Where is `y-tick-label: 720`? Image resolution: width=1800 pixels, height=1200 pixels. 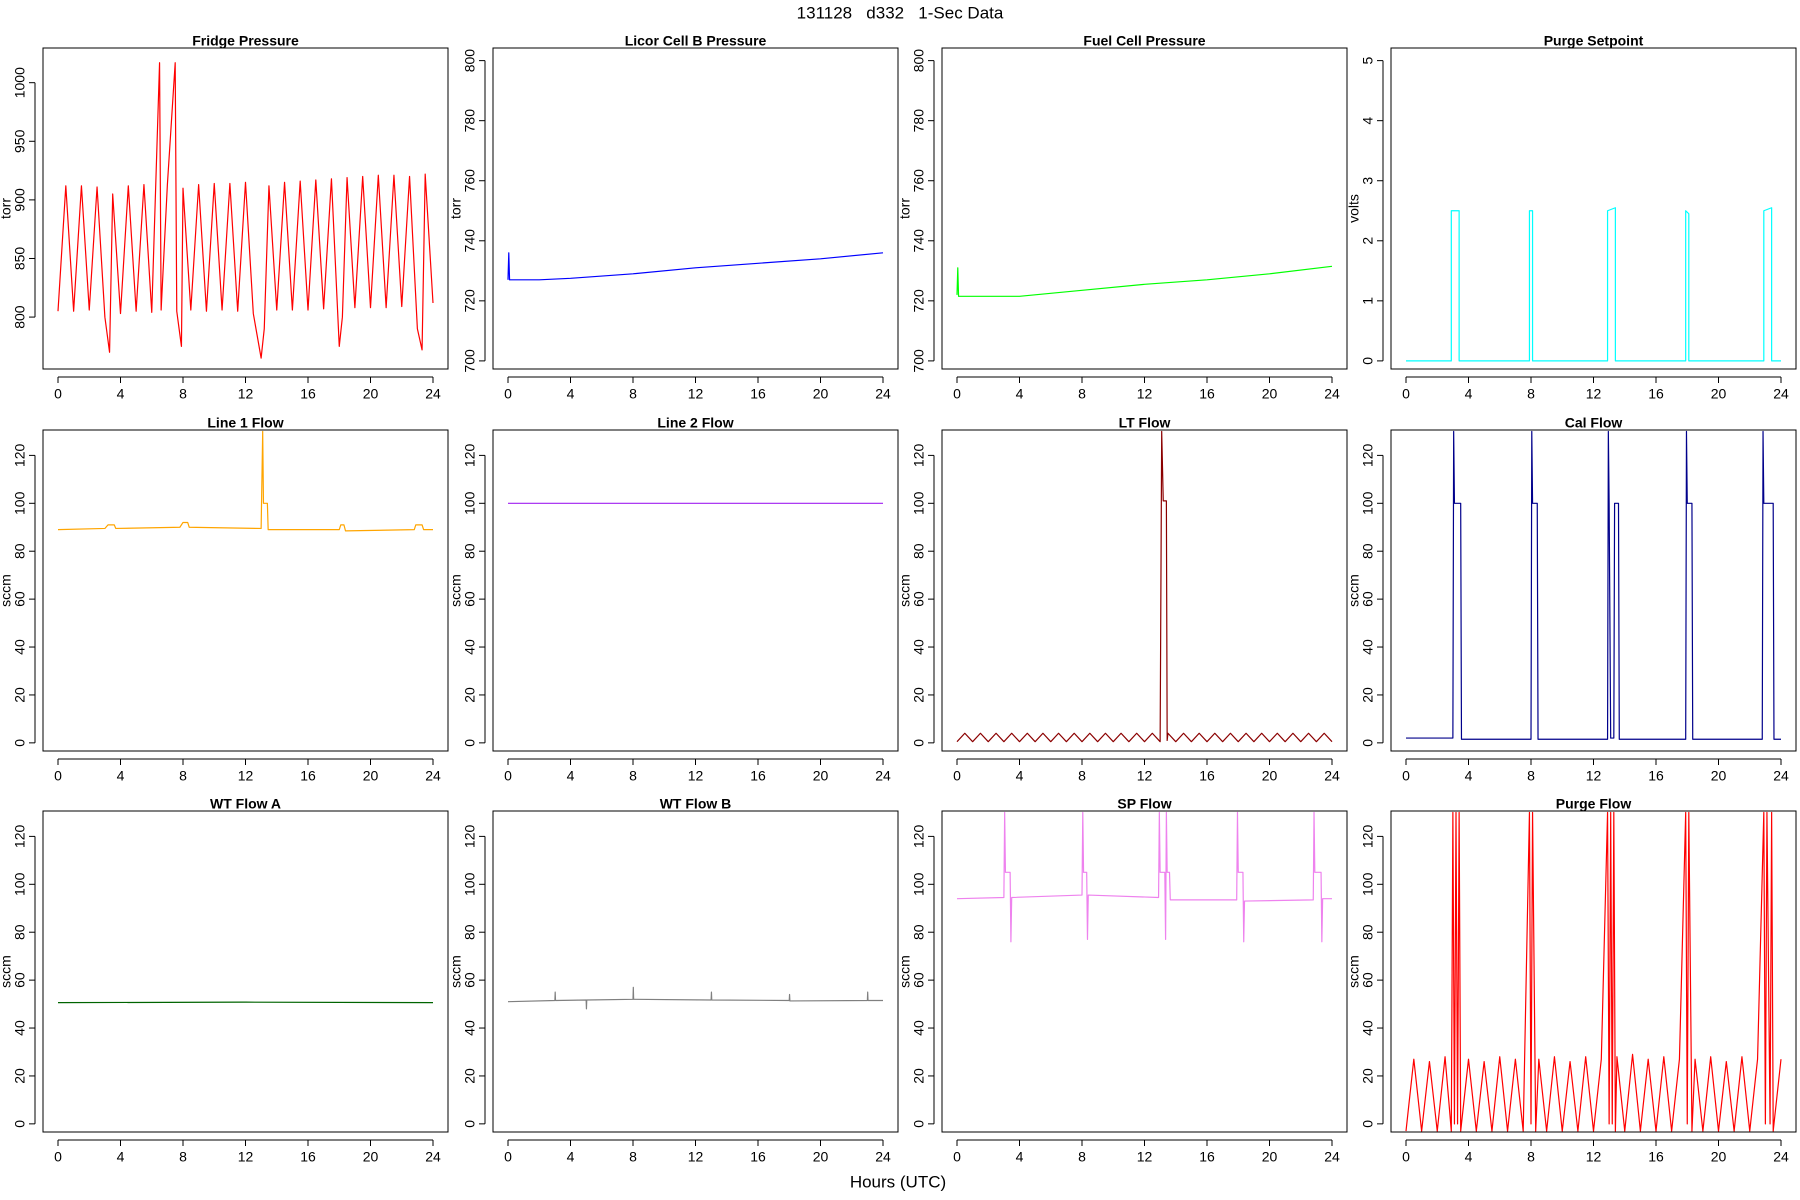
y-tick-label: 720 is located at coordinates (470, 301).